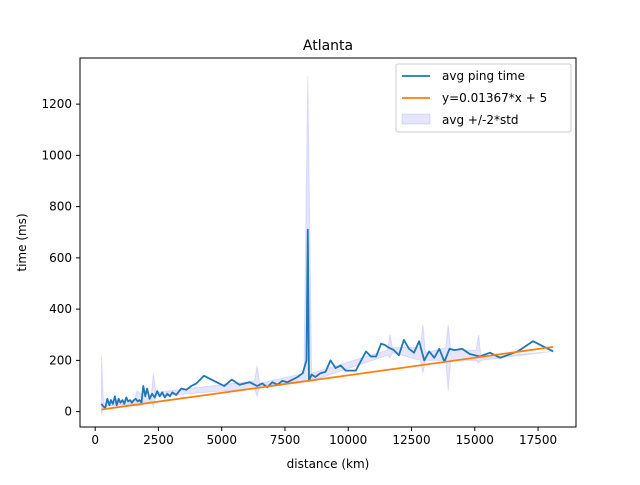 The image size is (640, 485). I want to click on x-tick-label: 10000, so click(348, 440).